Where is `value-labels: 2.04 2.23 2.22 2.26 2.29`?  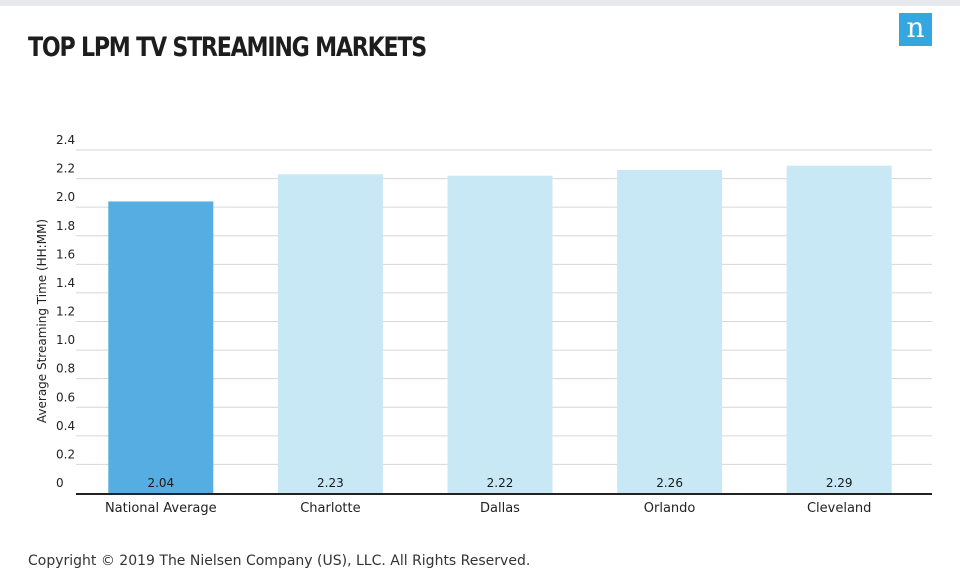
value-labels: 2.04 2.23 2.22 2.26 2.29 is located at coordinates (499, 483).